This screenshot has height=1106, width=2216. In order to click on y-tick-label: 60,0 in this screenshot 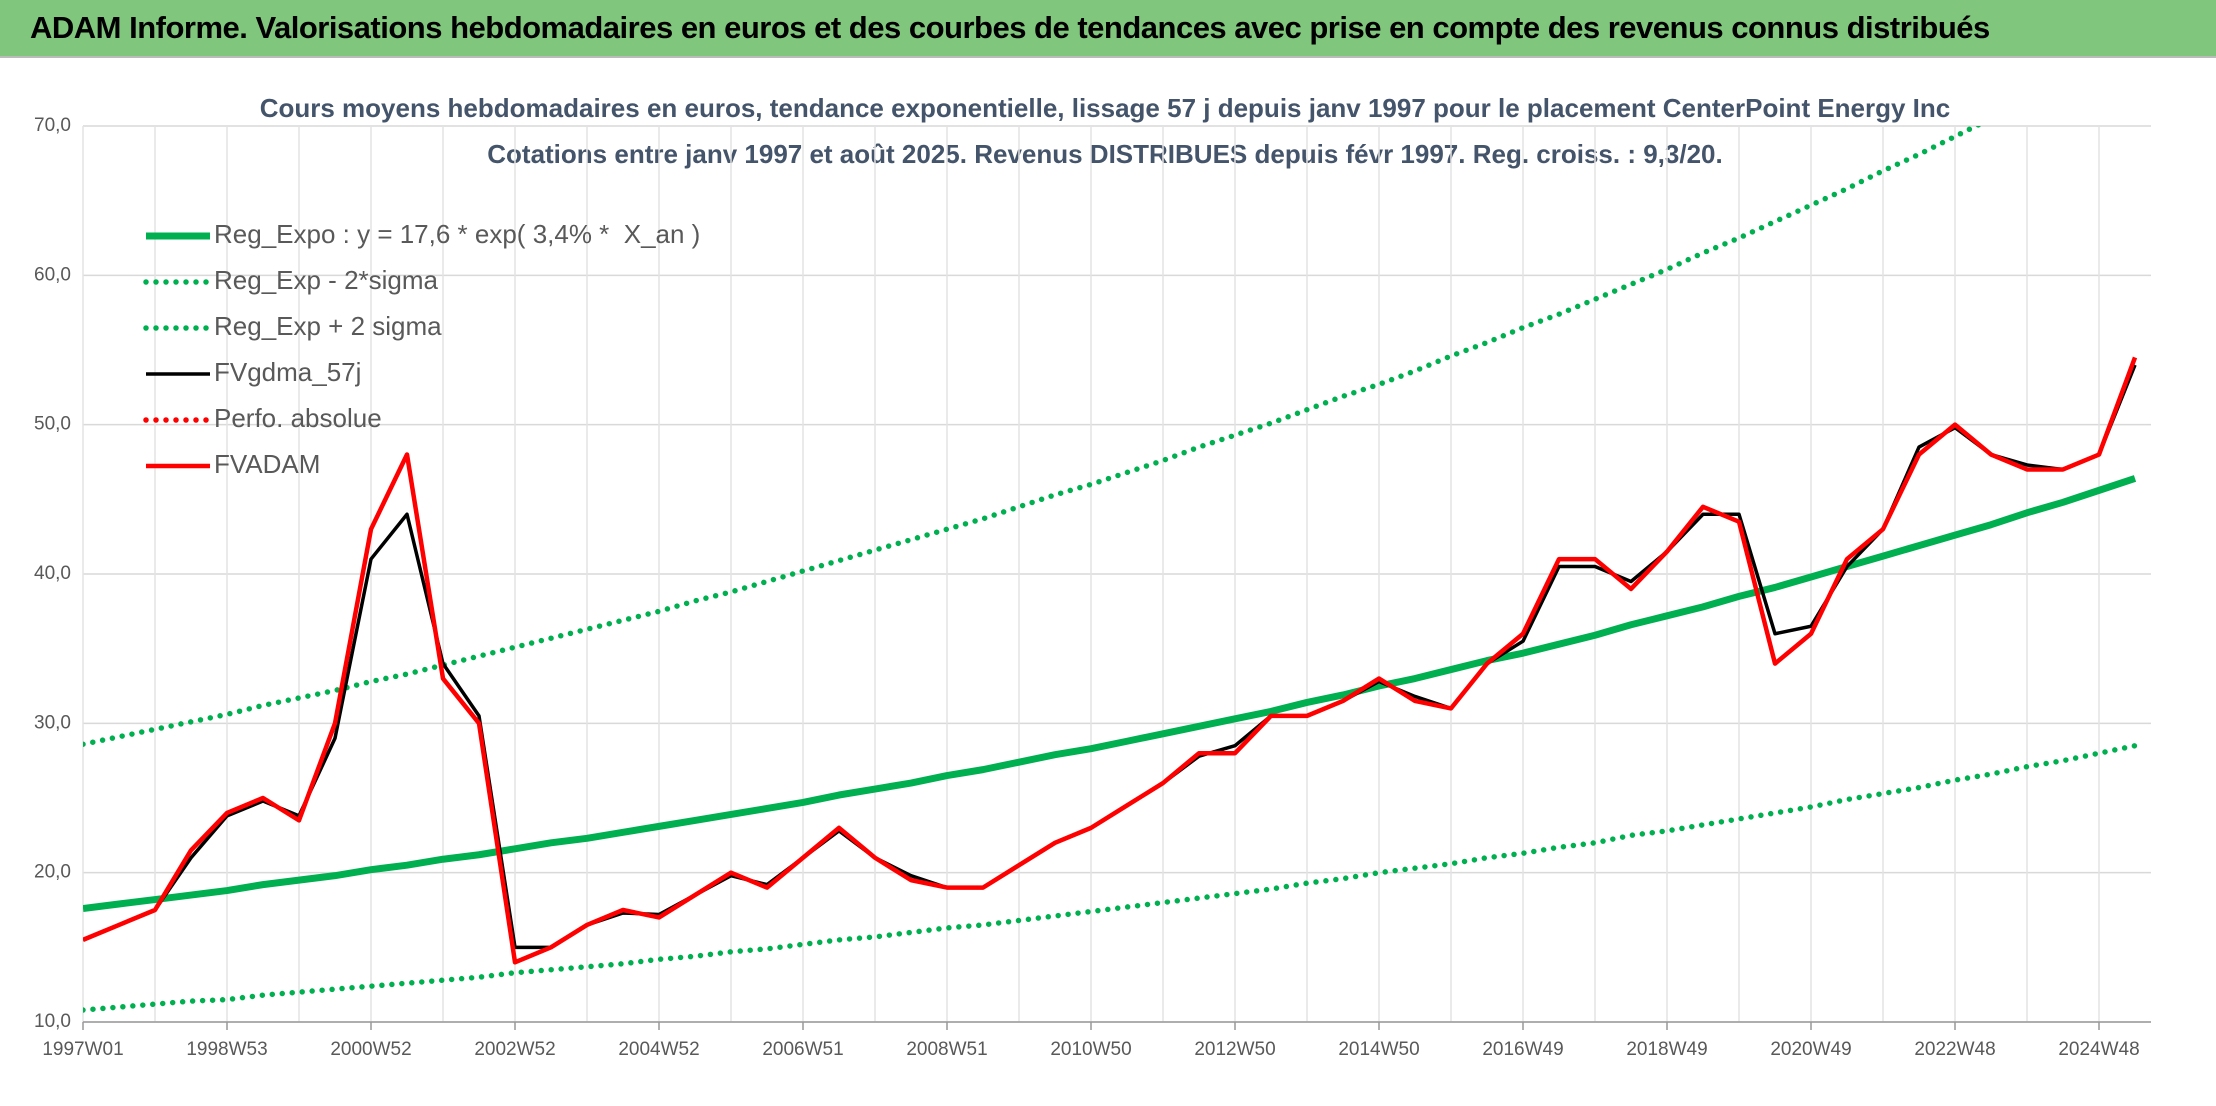, I will do `click(52, 274)`.